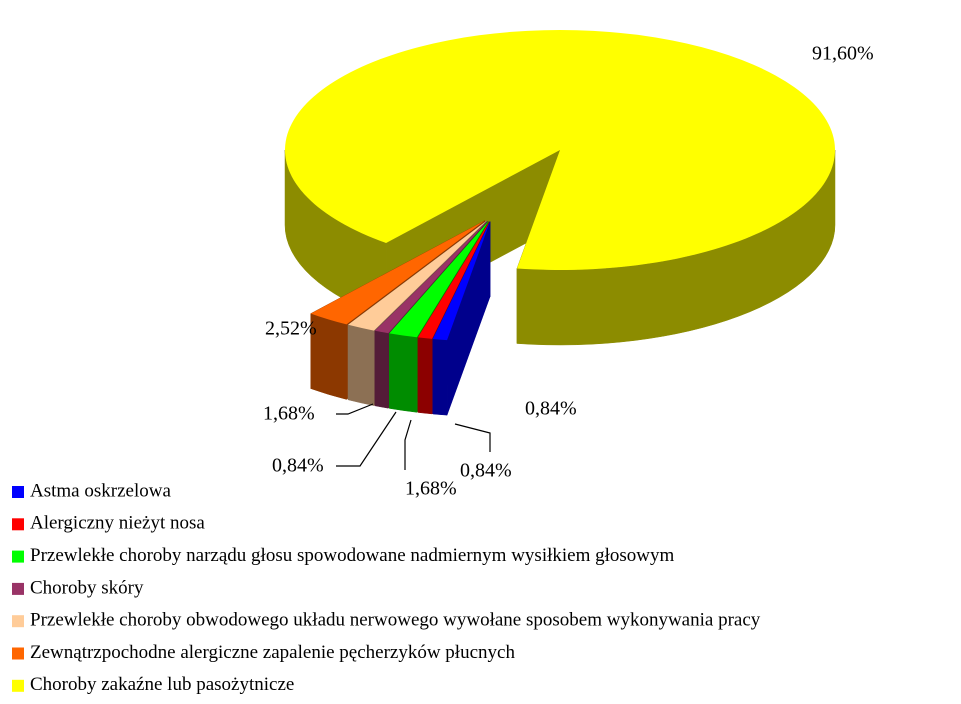 The width and height of the screenshot is (961, 704). I want to click on legend-label: Alergiczny nieżyt nosa, so click(117, 523).